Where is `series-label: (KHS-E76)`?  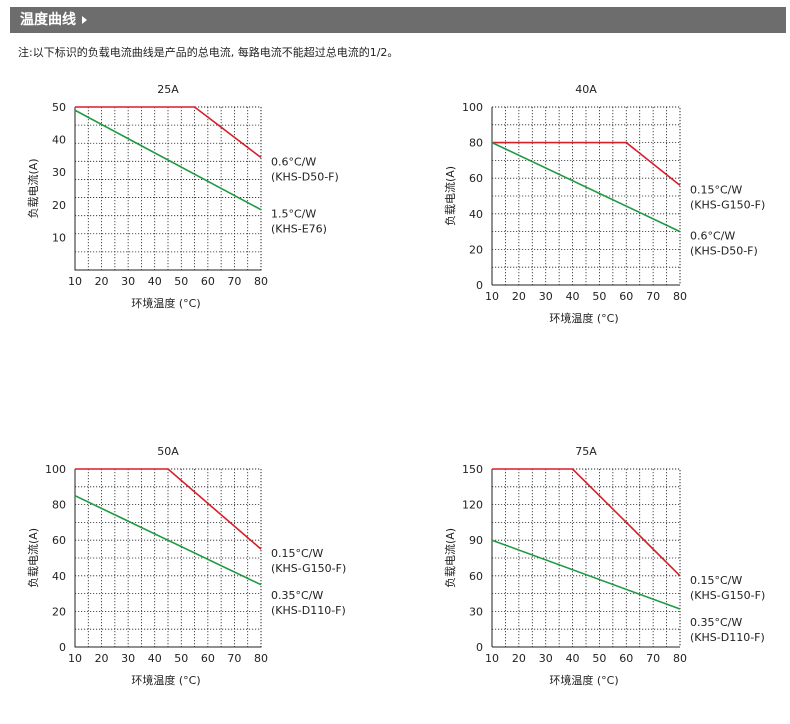 series-label: (KHS-E76) is located at coordinates (299, 229).